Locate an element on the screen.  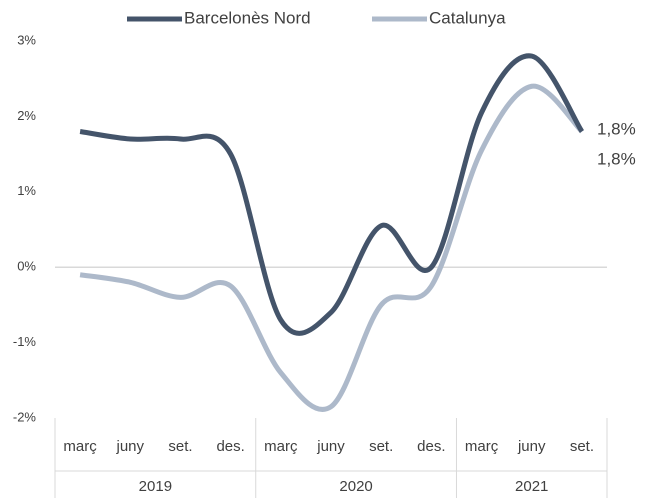
group-label: 2019 is located at coordinates (155, 486).